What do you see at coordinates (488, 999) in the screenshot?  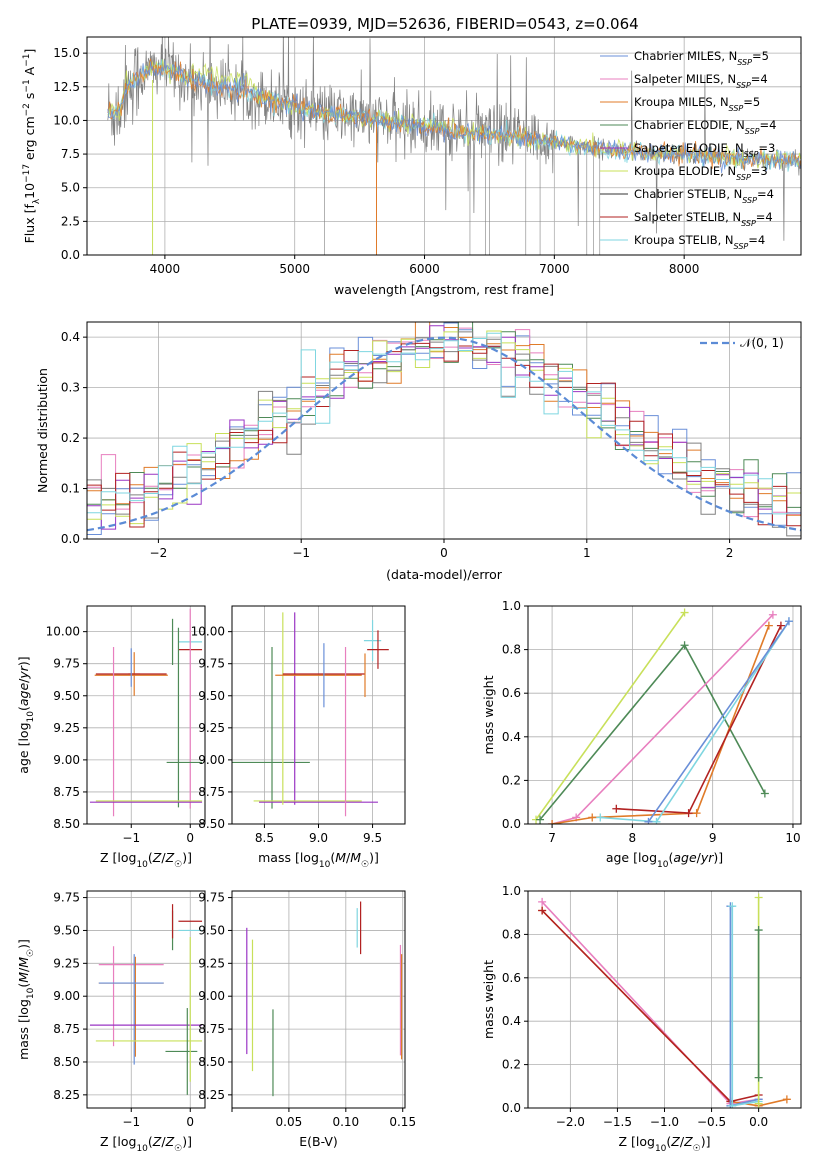 I see `y-axis-label: mass weight` at bounding box center [488, 999].